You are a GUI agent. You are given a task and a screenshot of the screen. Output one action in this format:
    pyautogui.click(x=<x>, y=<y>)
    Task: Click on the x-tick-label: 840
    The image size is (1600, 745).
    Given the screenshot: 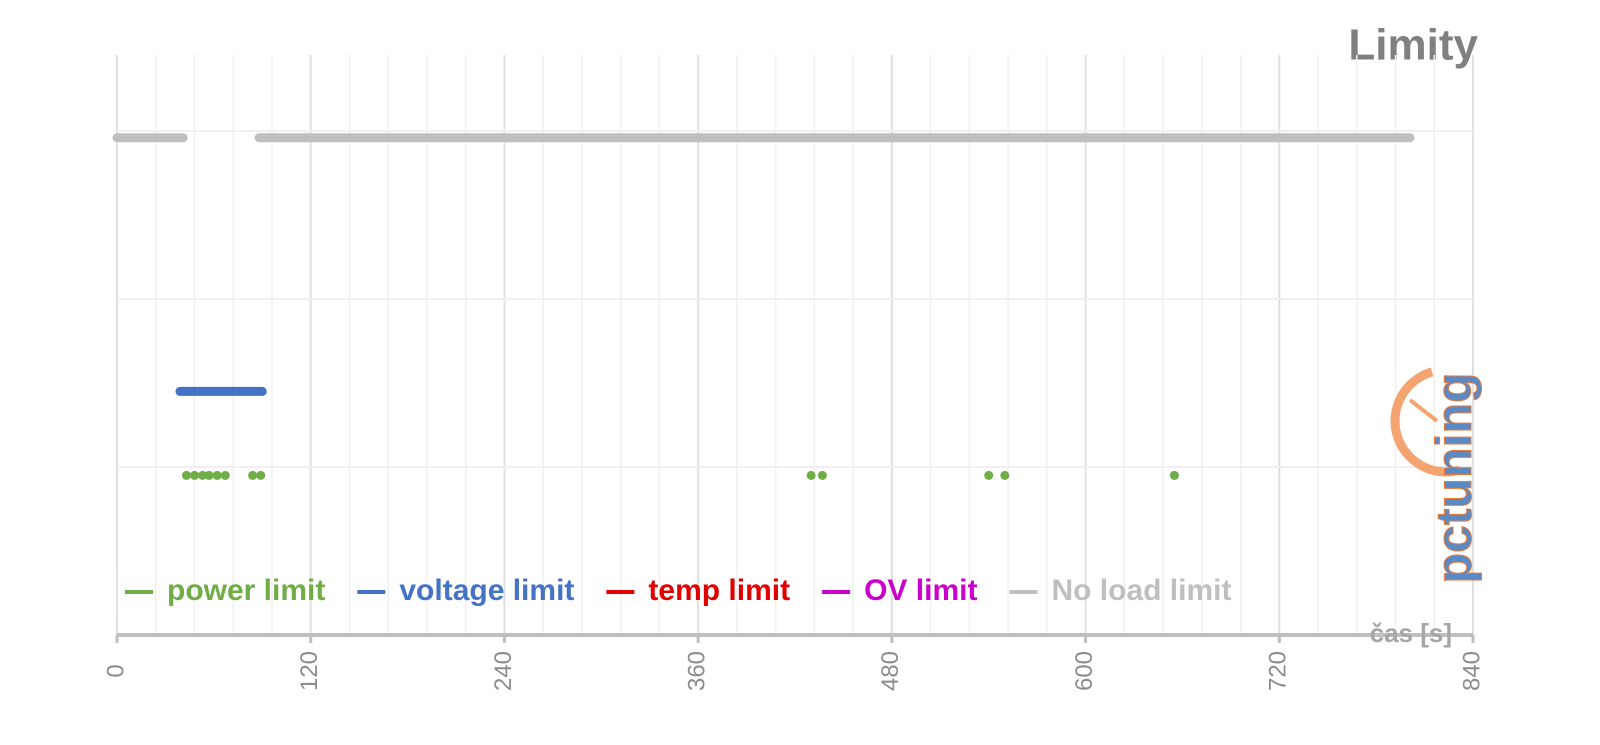 What is the action you would take?
    pyautogui.click(x=1471, y=671)
    